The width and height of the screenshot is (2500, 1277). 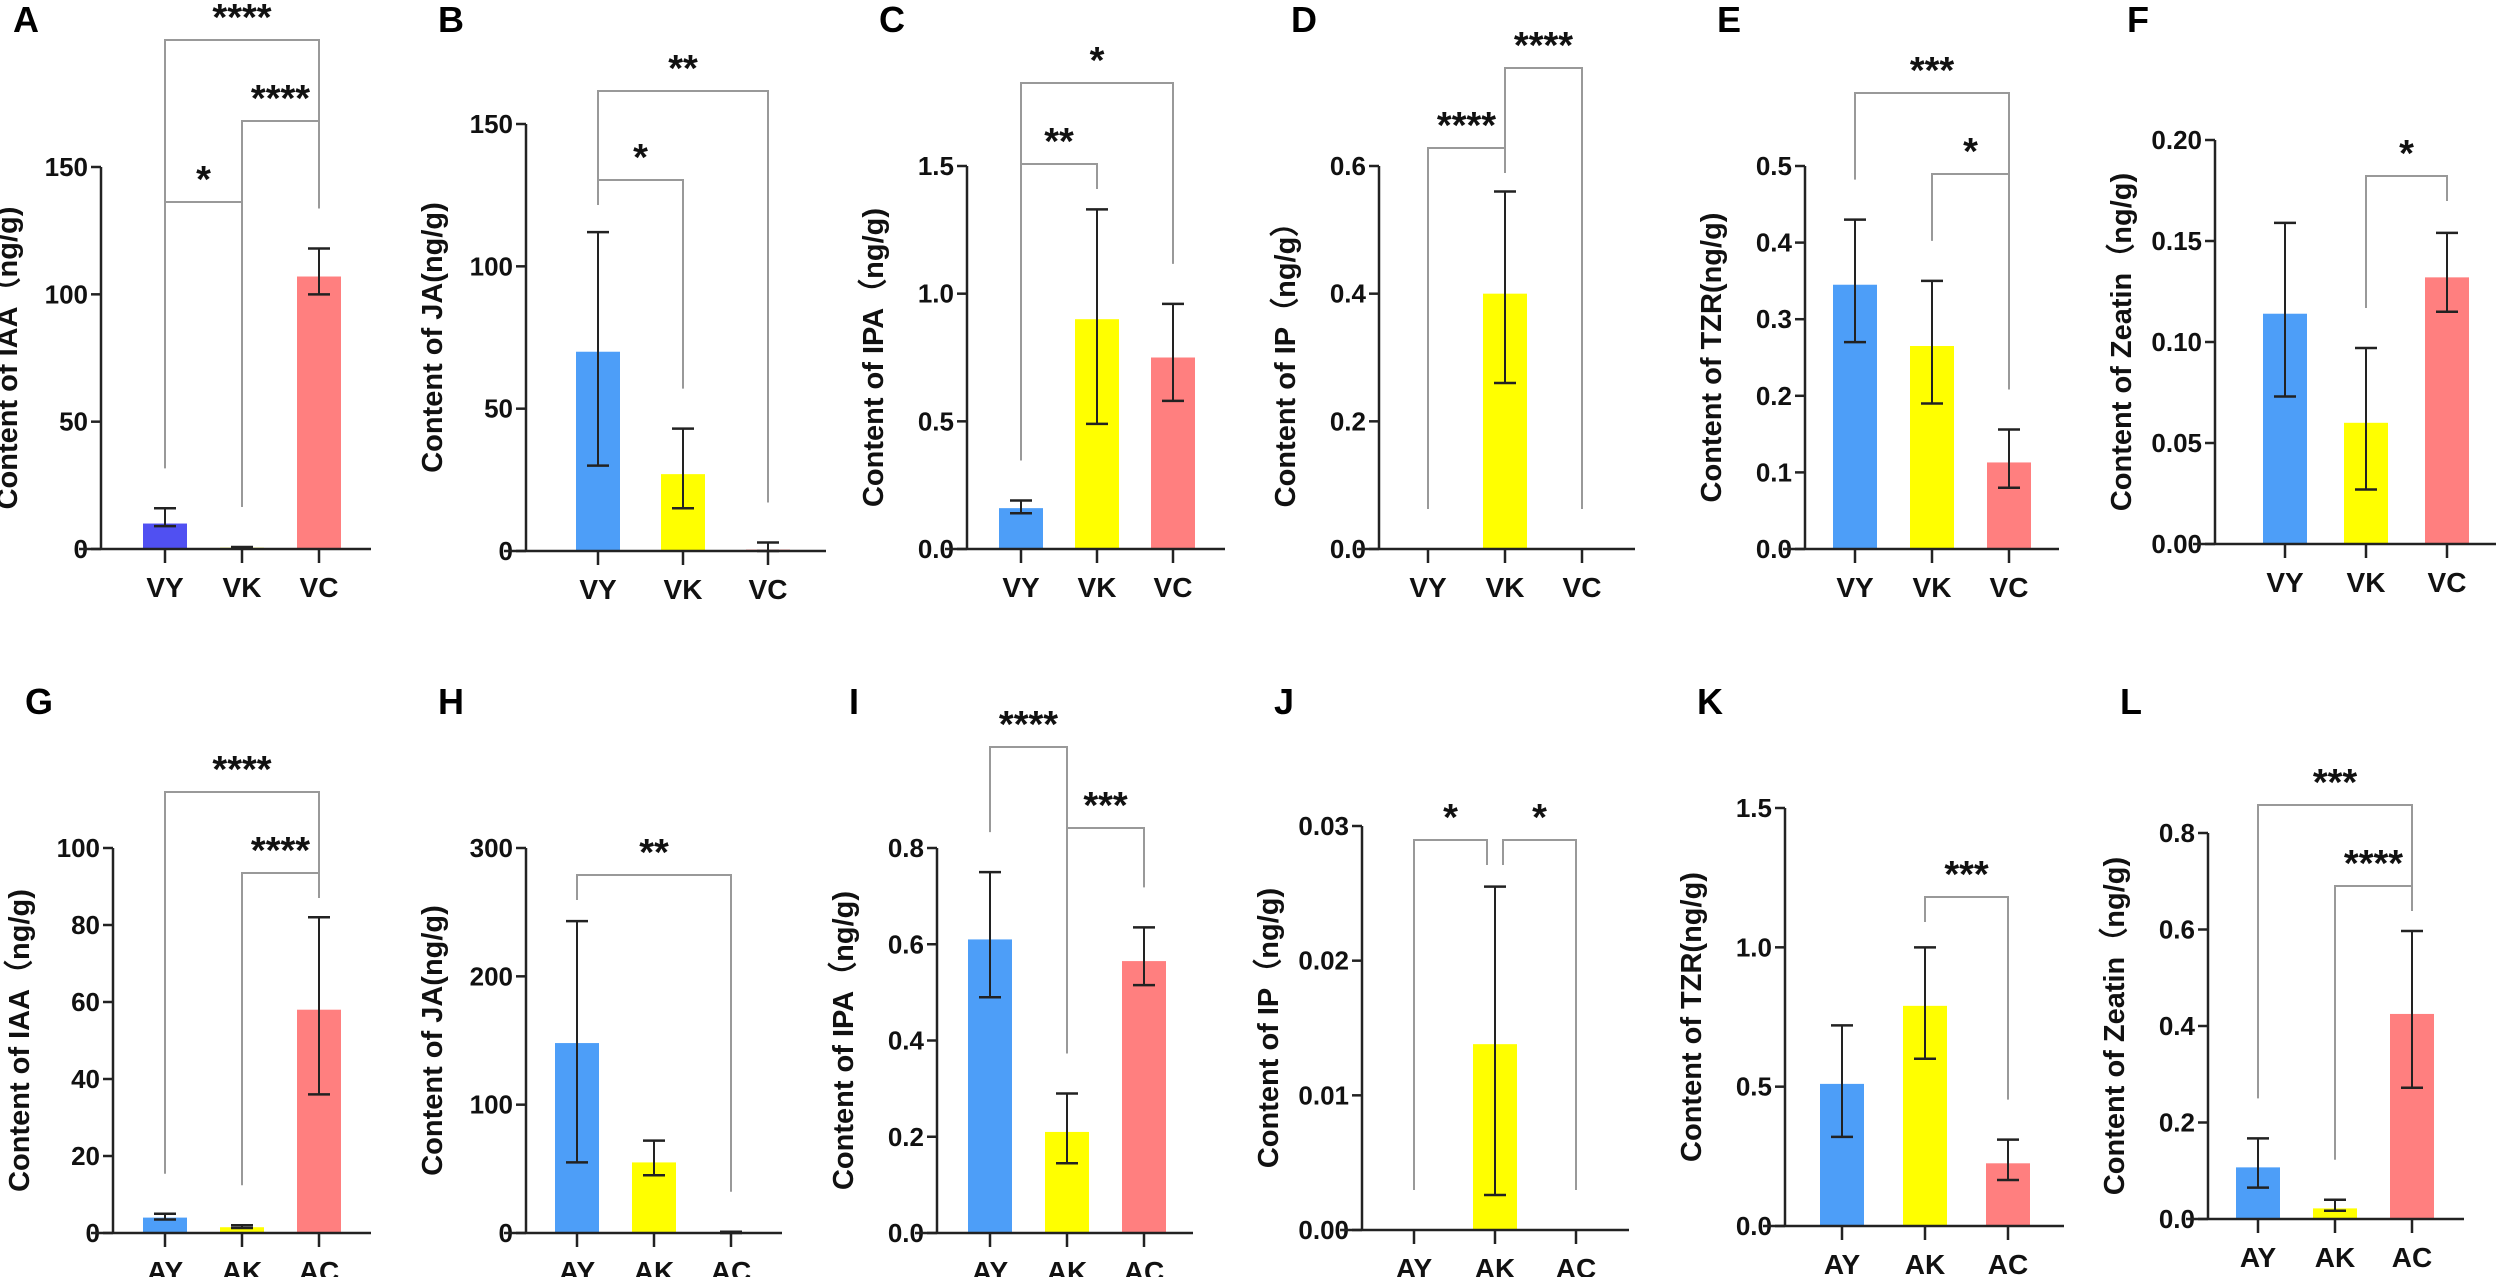 What do you see at coordinates (2176, 241) in the screenshot?
I see `y-tick-label: 0.15` at bounding box center [2176, 241].